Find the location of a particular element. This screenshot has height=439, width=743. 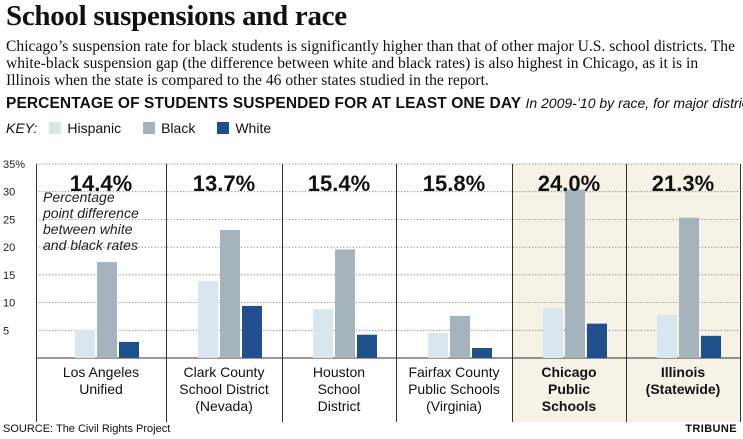

legend-swatch-white is located at coordinates (223, 128).